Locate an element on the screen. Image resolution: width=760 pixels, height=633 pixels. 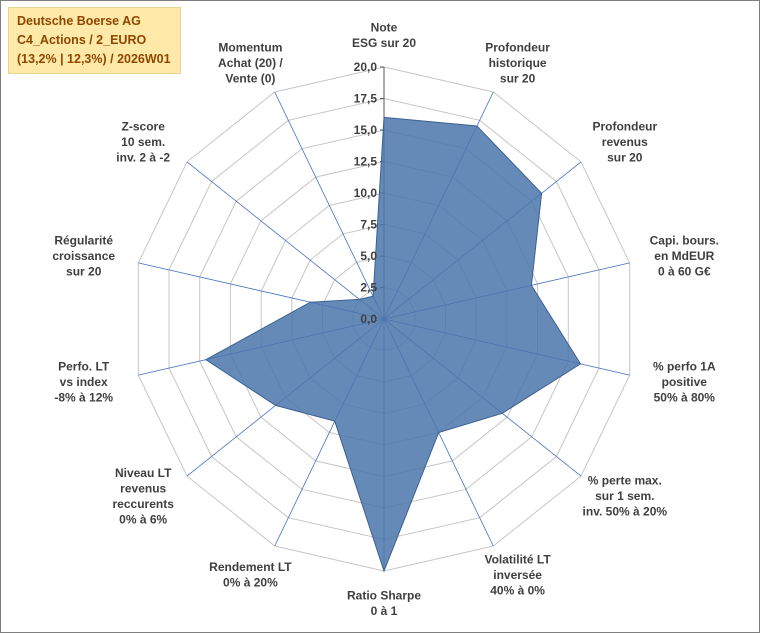
radial-tick-label: 0,0 is located at coordinates (368, 319).